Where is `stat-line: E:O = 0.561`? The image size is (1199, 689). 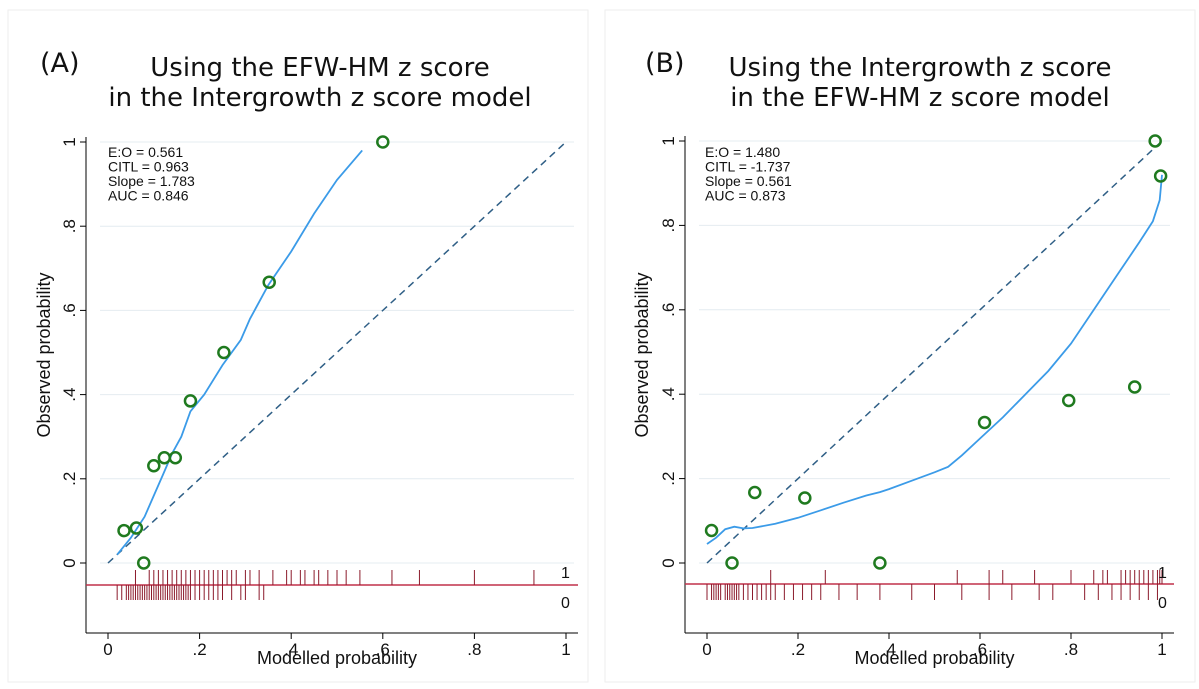
stat-line: E:O = 0.561 is located at coordinates (145, 152).